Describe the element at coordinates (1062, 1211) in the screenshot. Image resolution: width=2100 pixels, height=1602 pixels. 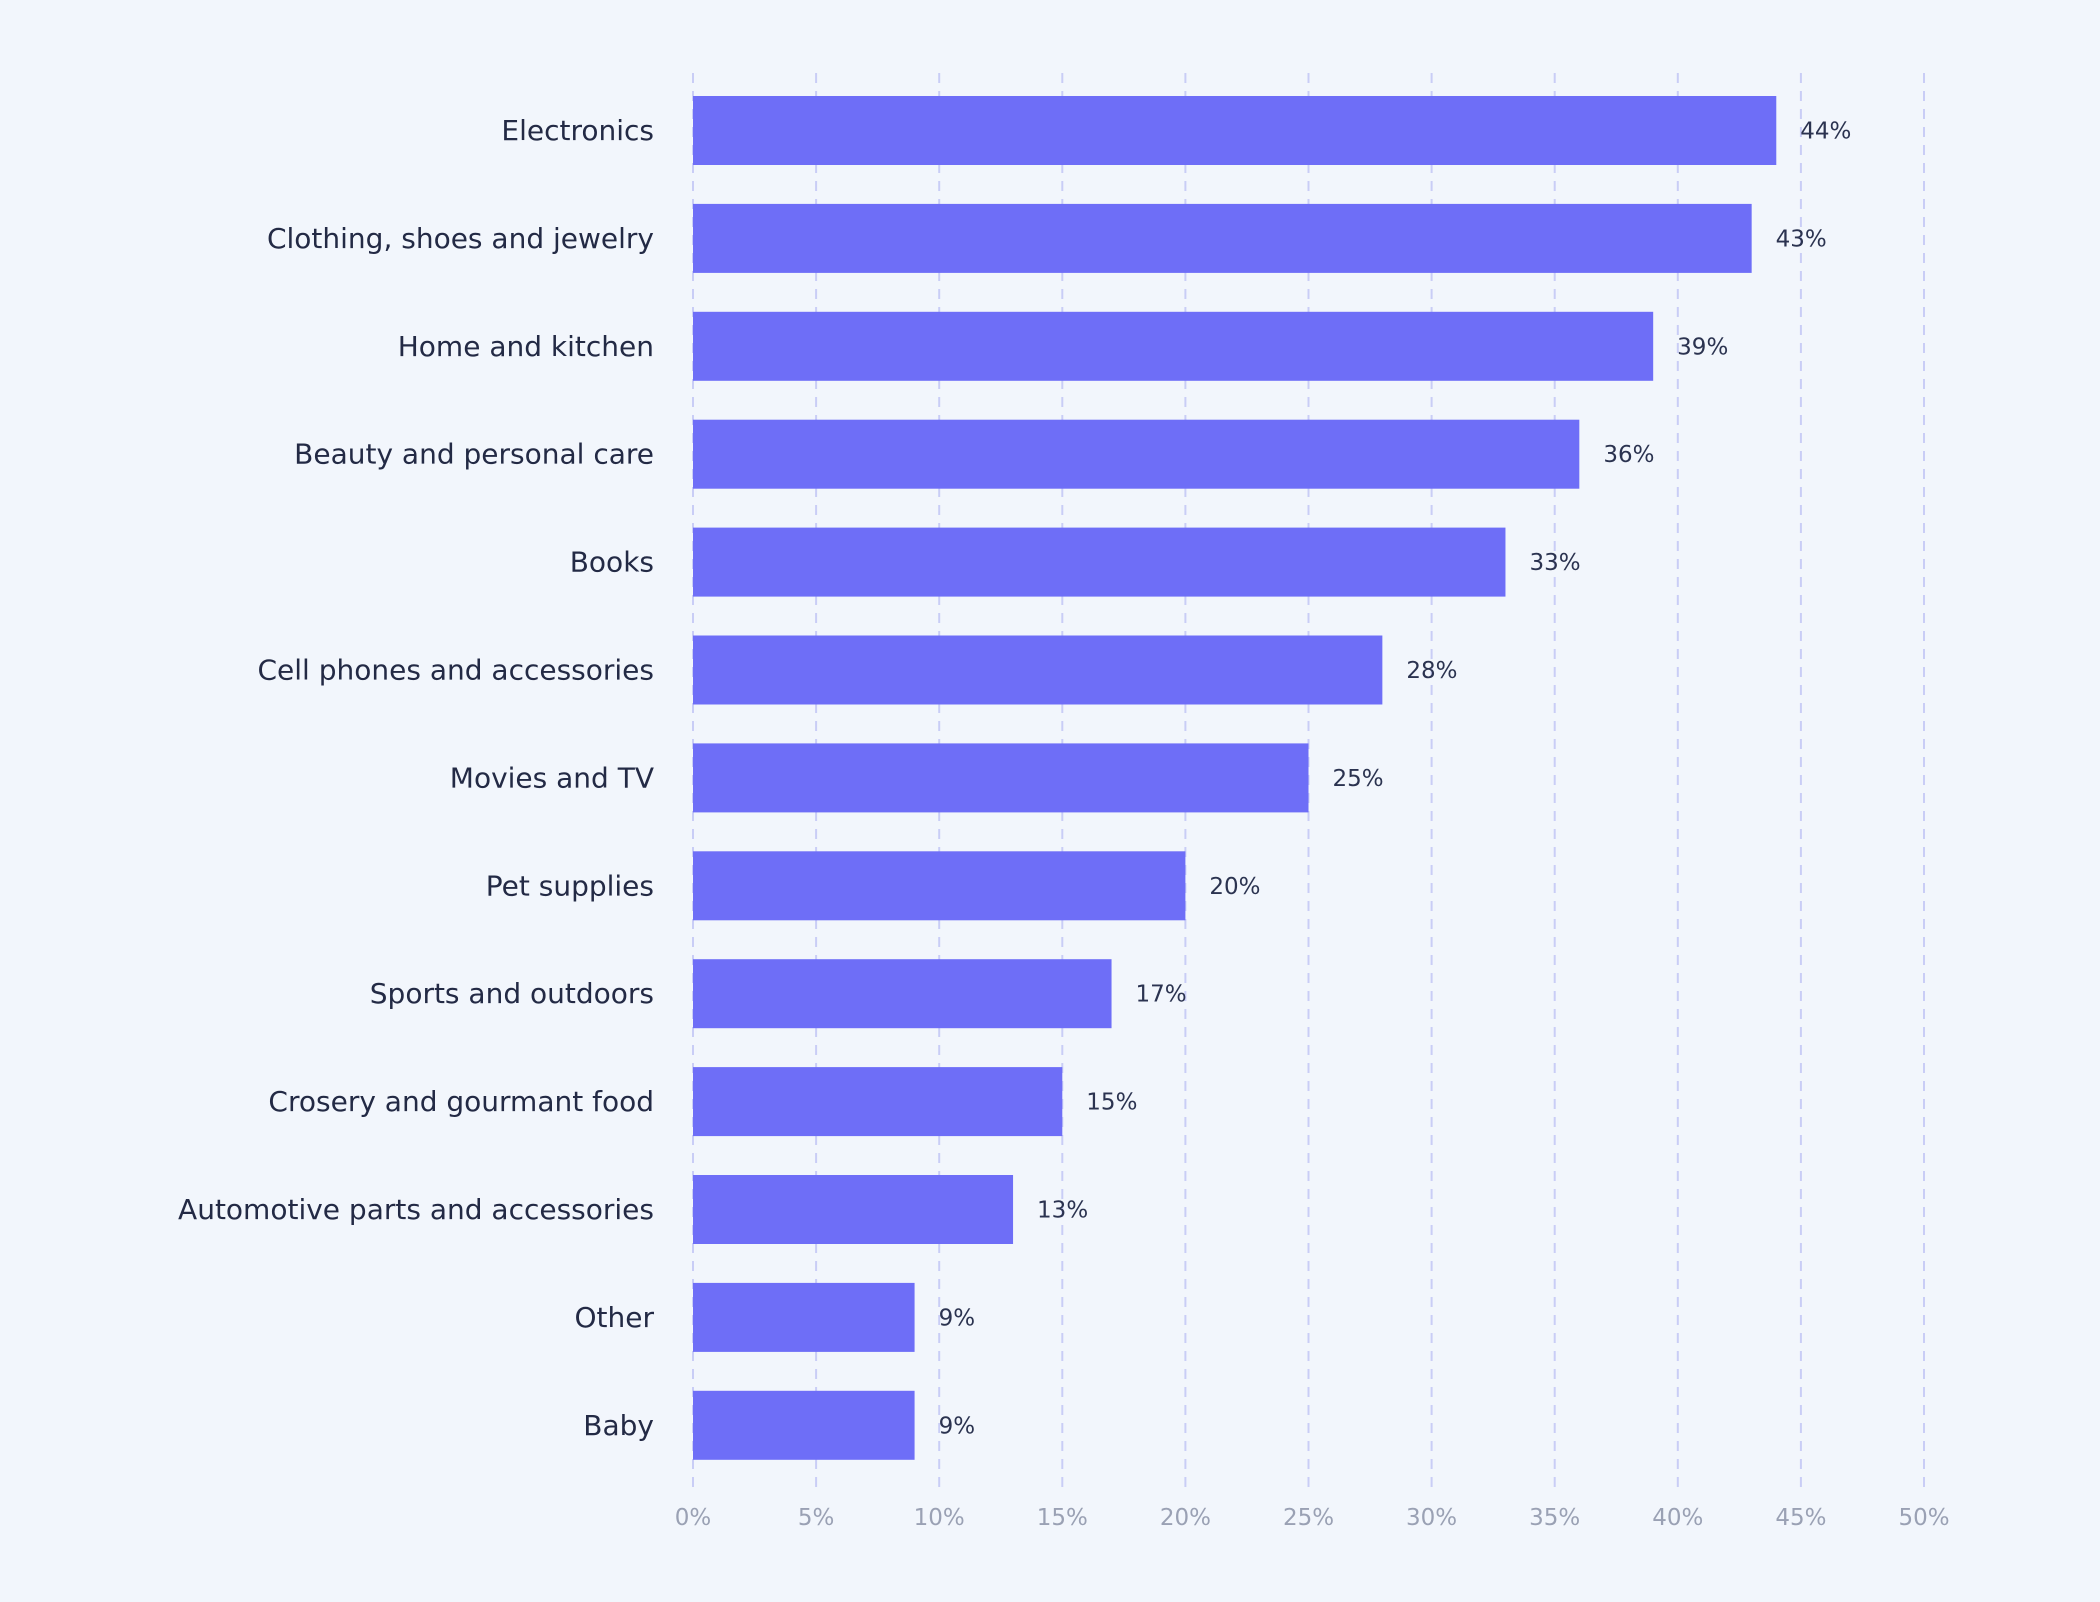
I see `value-label: 13%` at that location.